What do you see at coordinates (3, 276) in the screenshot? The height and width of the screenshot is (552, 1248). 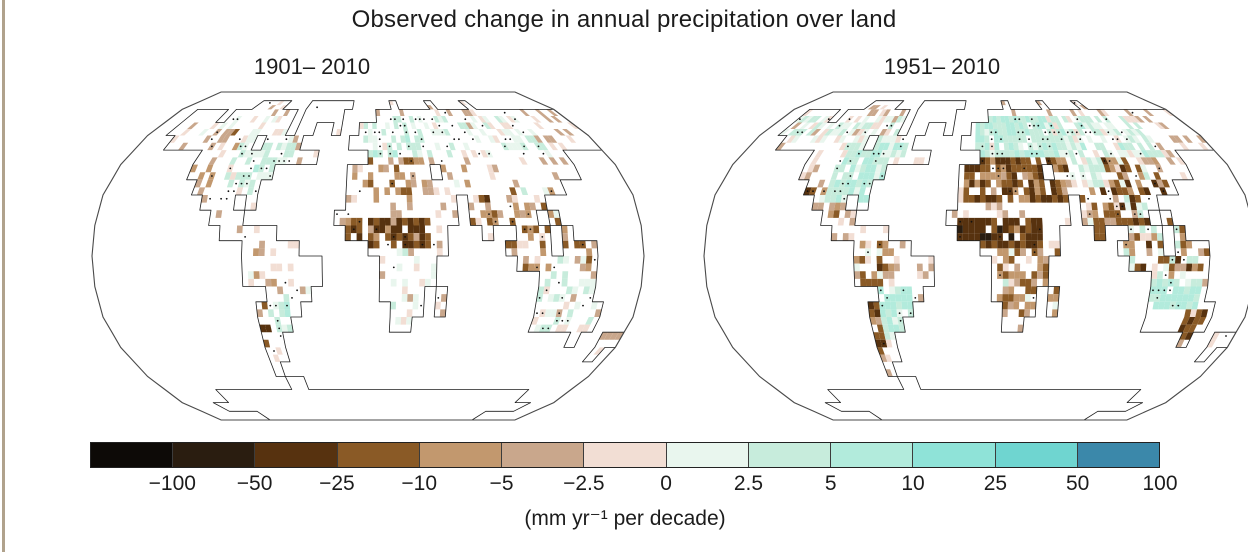 I see `page-edge-line` at bounding box center [3, 276].